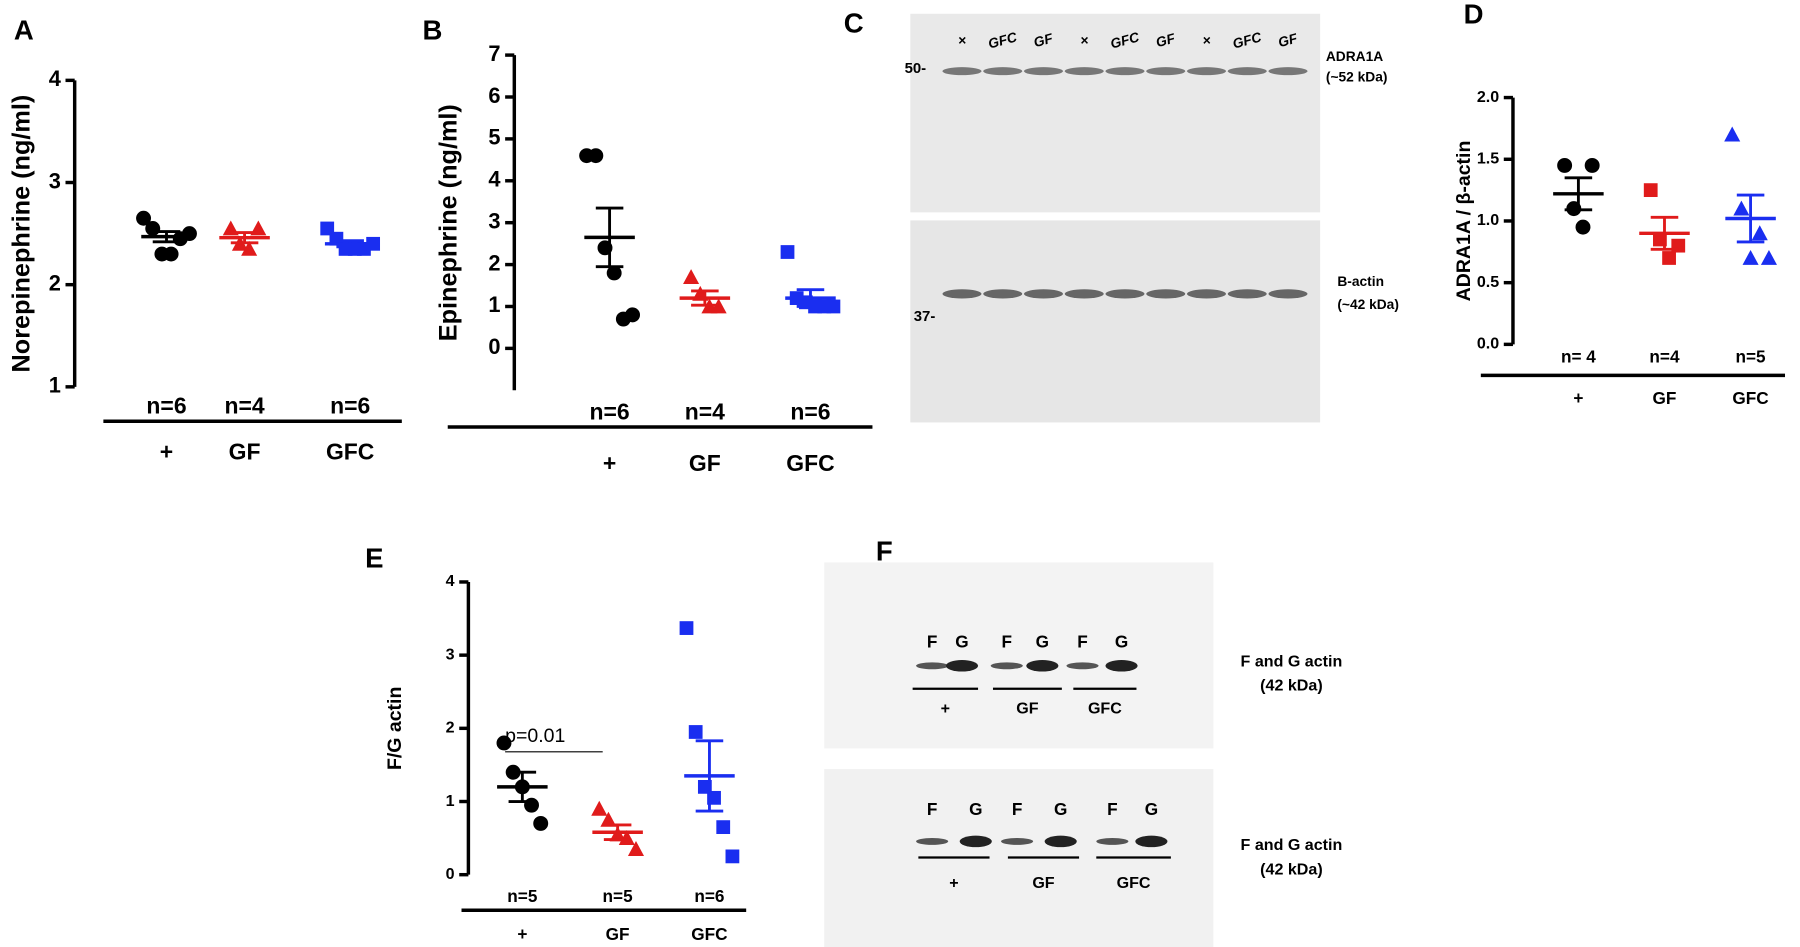  What do you see at coordinates (1488, 97) in the screenshot?
I see `y-tick-label: 2.0` at bounding box center [1488, 97].